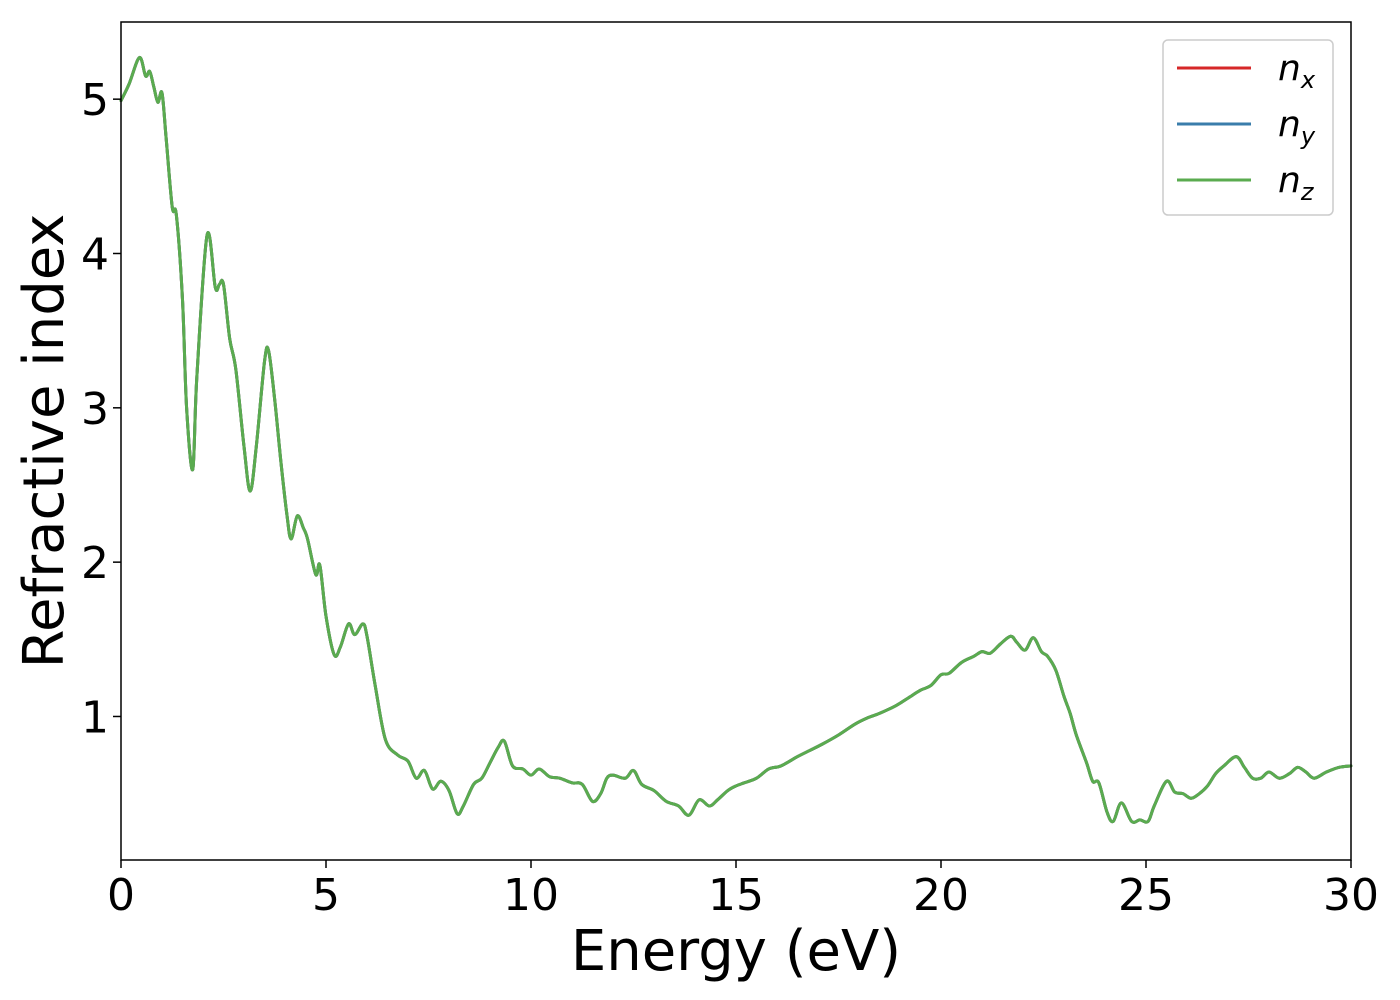  Describe the element at coordinates (95, 563) in the screenshot. I see `y-tick-label: 2` at that location.